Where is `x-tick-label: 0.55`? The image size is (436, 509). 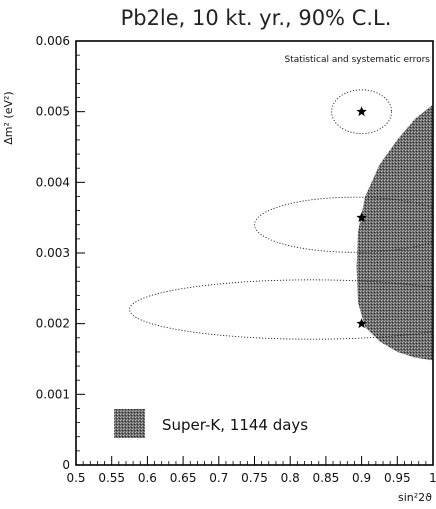 x-tick-label: 0.55 is located at coordinates (111, 478).